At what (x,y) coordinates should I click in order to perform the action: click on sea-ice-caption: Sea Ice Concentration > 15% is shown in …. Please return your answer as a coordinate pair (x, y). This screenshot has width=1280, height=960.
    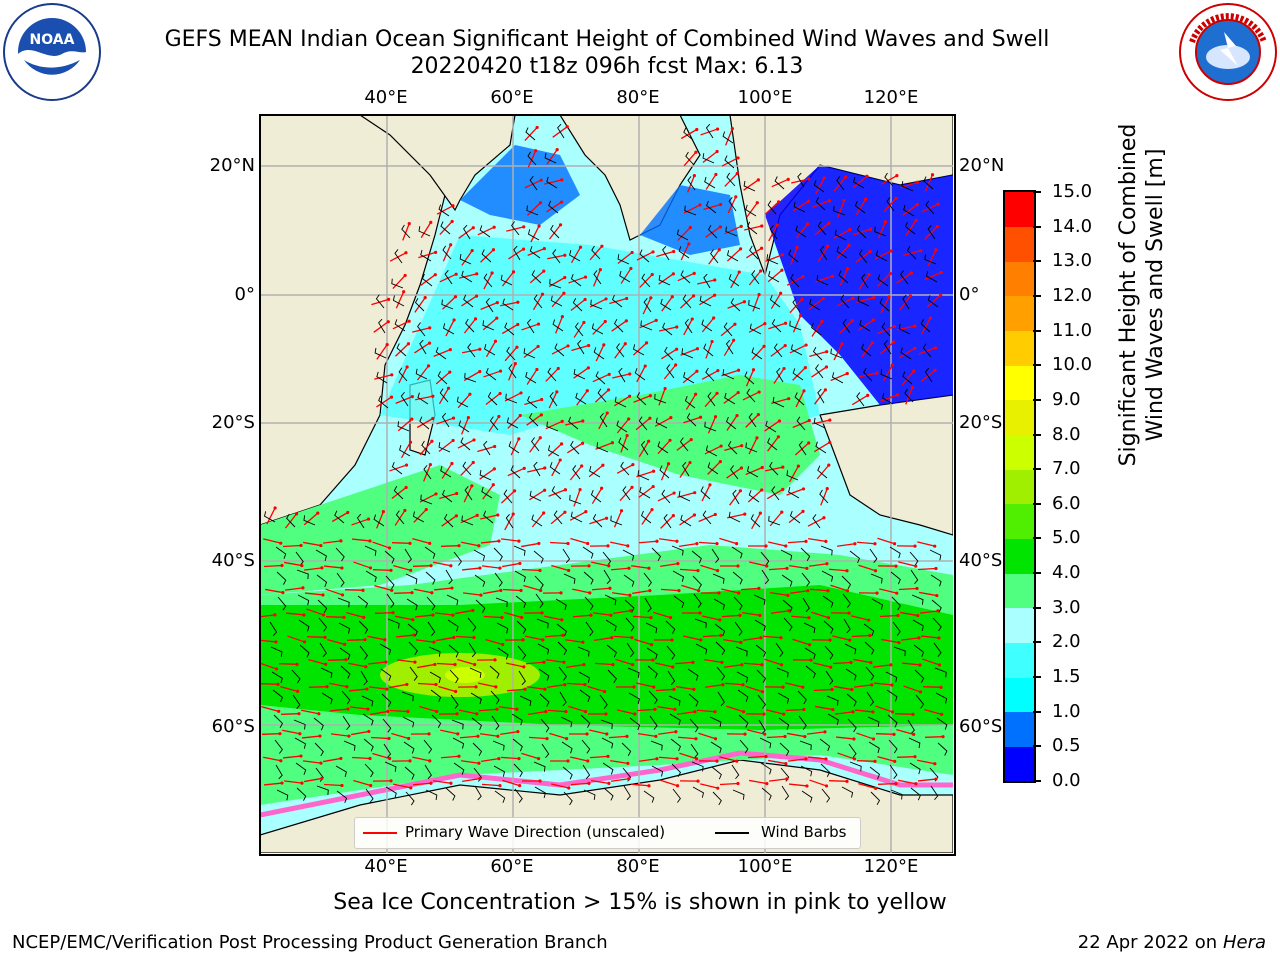
    Looking at the image, I should click on (640, 902).